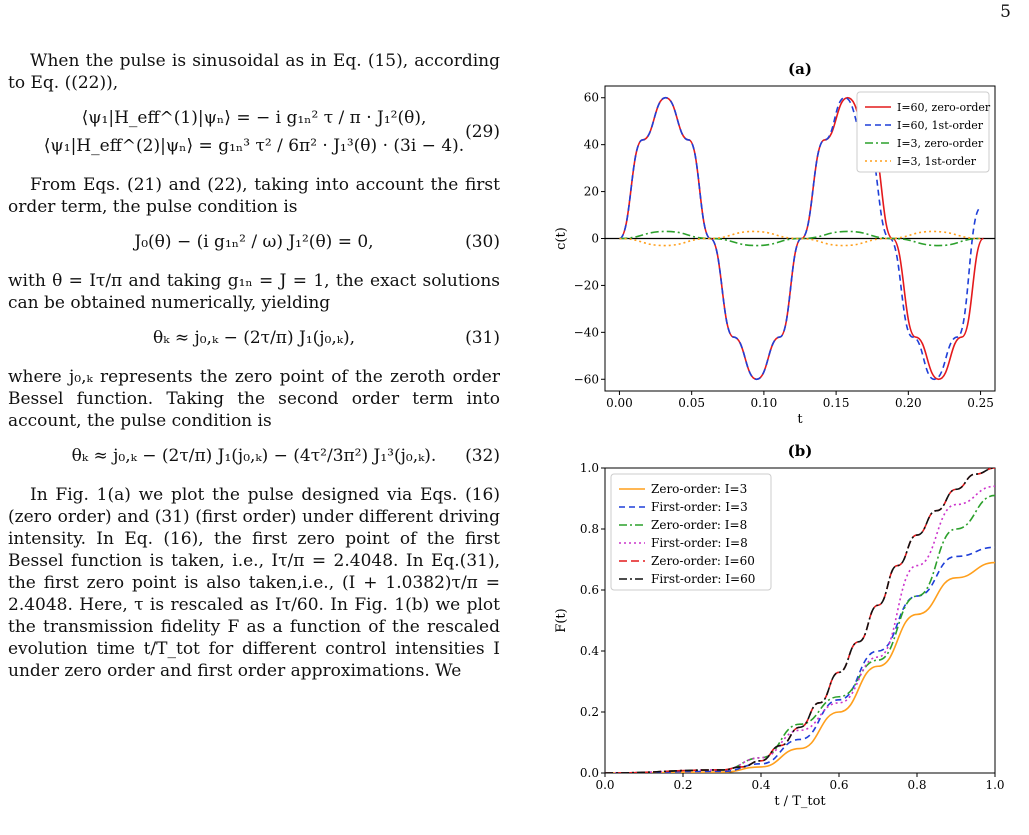  Describe the element at coordinates (994, 785) in the screenshot. I see `x-tick-label: 1.0` at that location.